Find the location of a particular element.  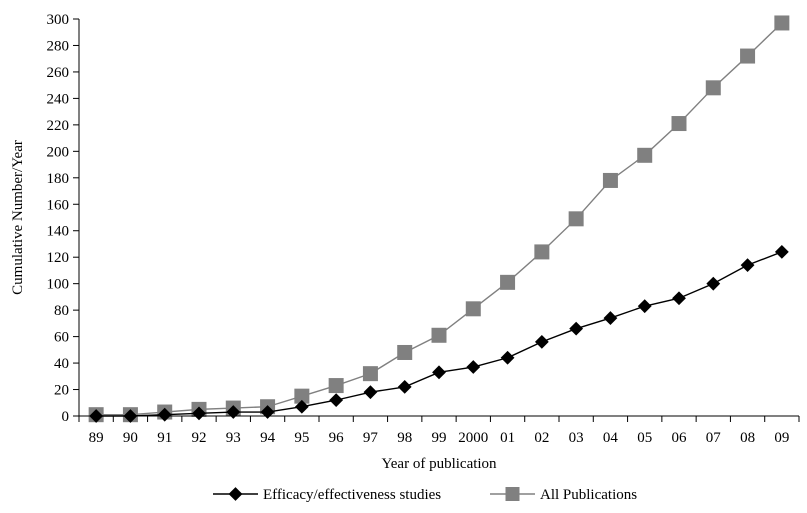

y-tick-label: 100 is located at coordinates (58, 285).